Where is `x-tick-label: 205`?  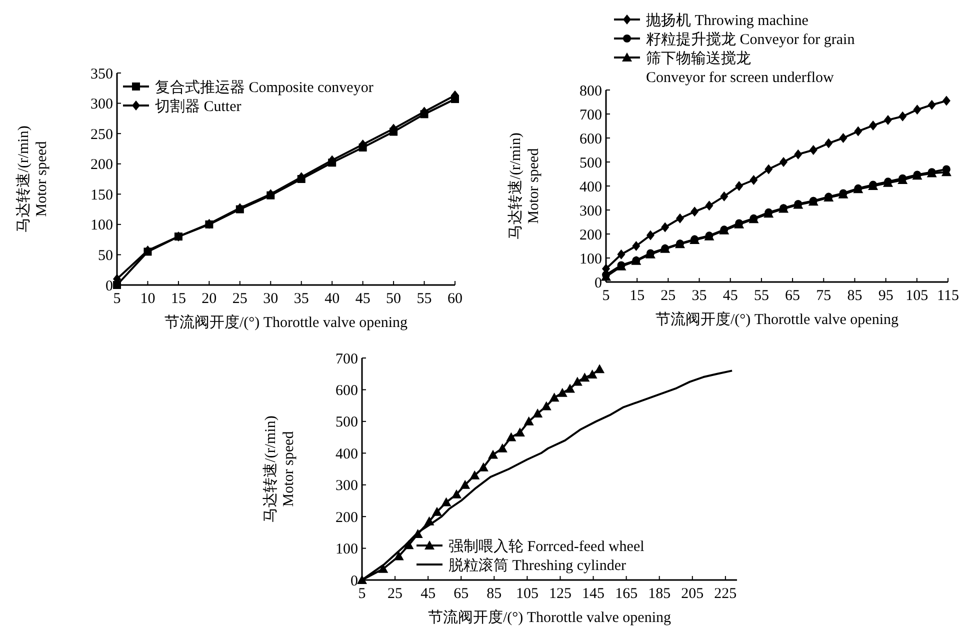 x-tick-label: 205 is located at coordinates (692, 594).